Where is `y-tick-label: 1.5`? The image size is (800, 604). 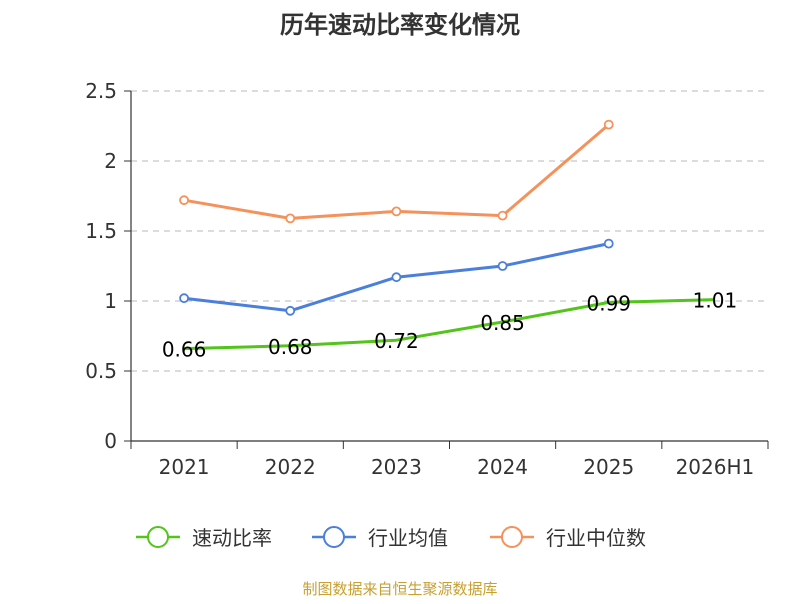
y-tick-label: 1.5 is located at coordinates (101, 231).